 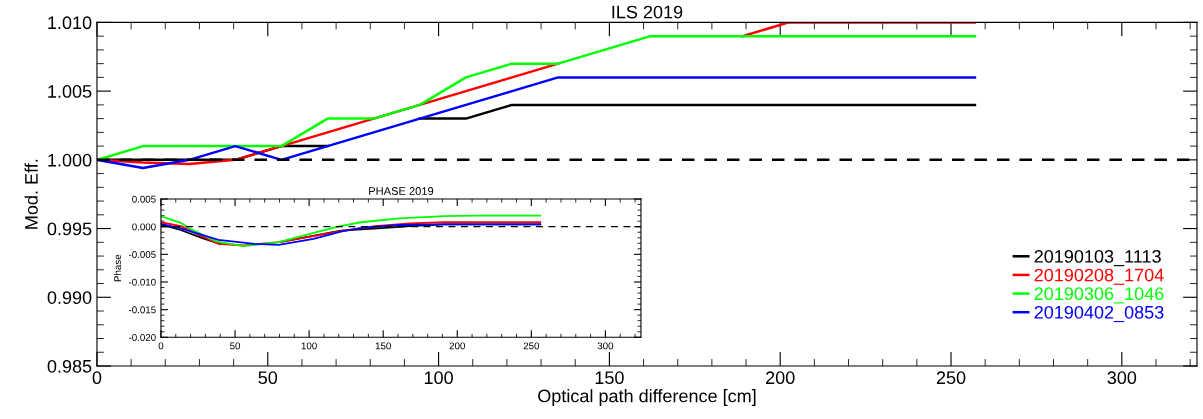 I want to click on legend-label: 20190208_1704, so click(x=1099, y=276).